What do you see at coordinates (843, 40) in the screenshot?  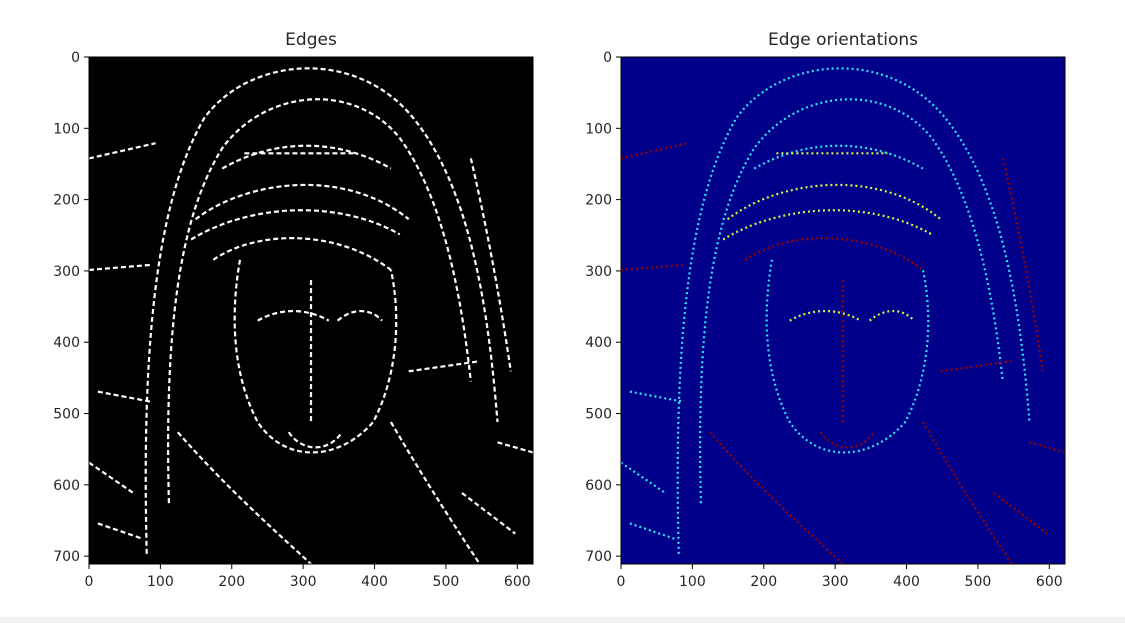 I see `chart-title: Edge orientations` at bounding box center [843, 40].